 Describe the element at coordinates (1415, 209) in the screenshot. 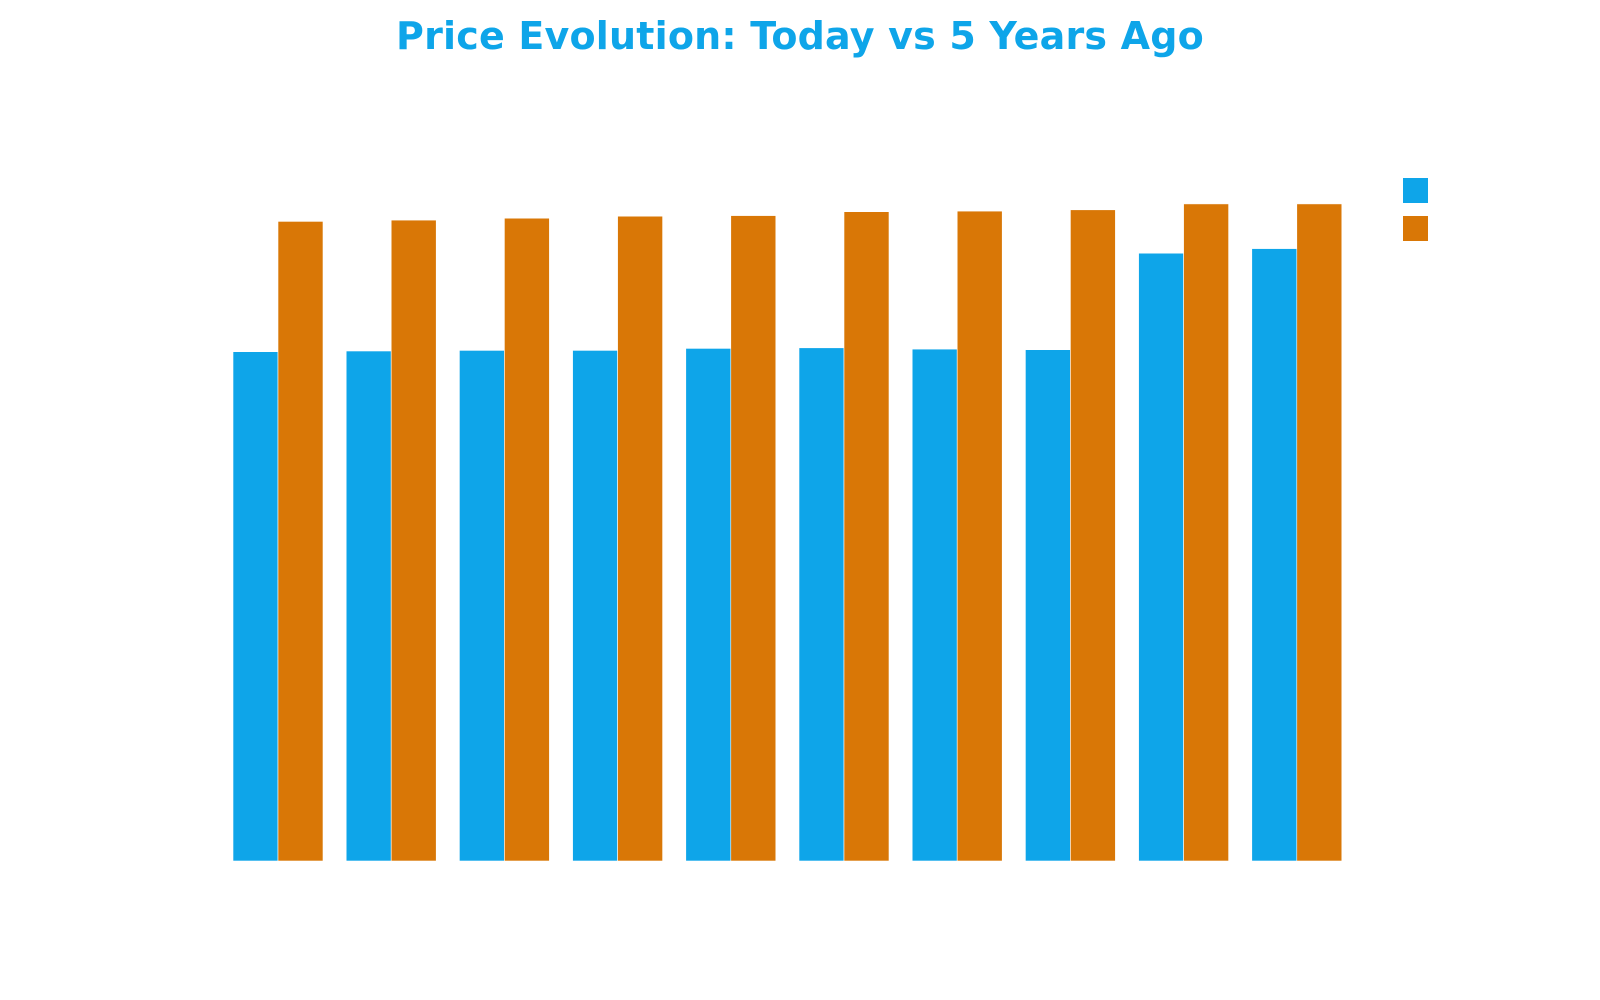

I see `legend` at that location.